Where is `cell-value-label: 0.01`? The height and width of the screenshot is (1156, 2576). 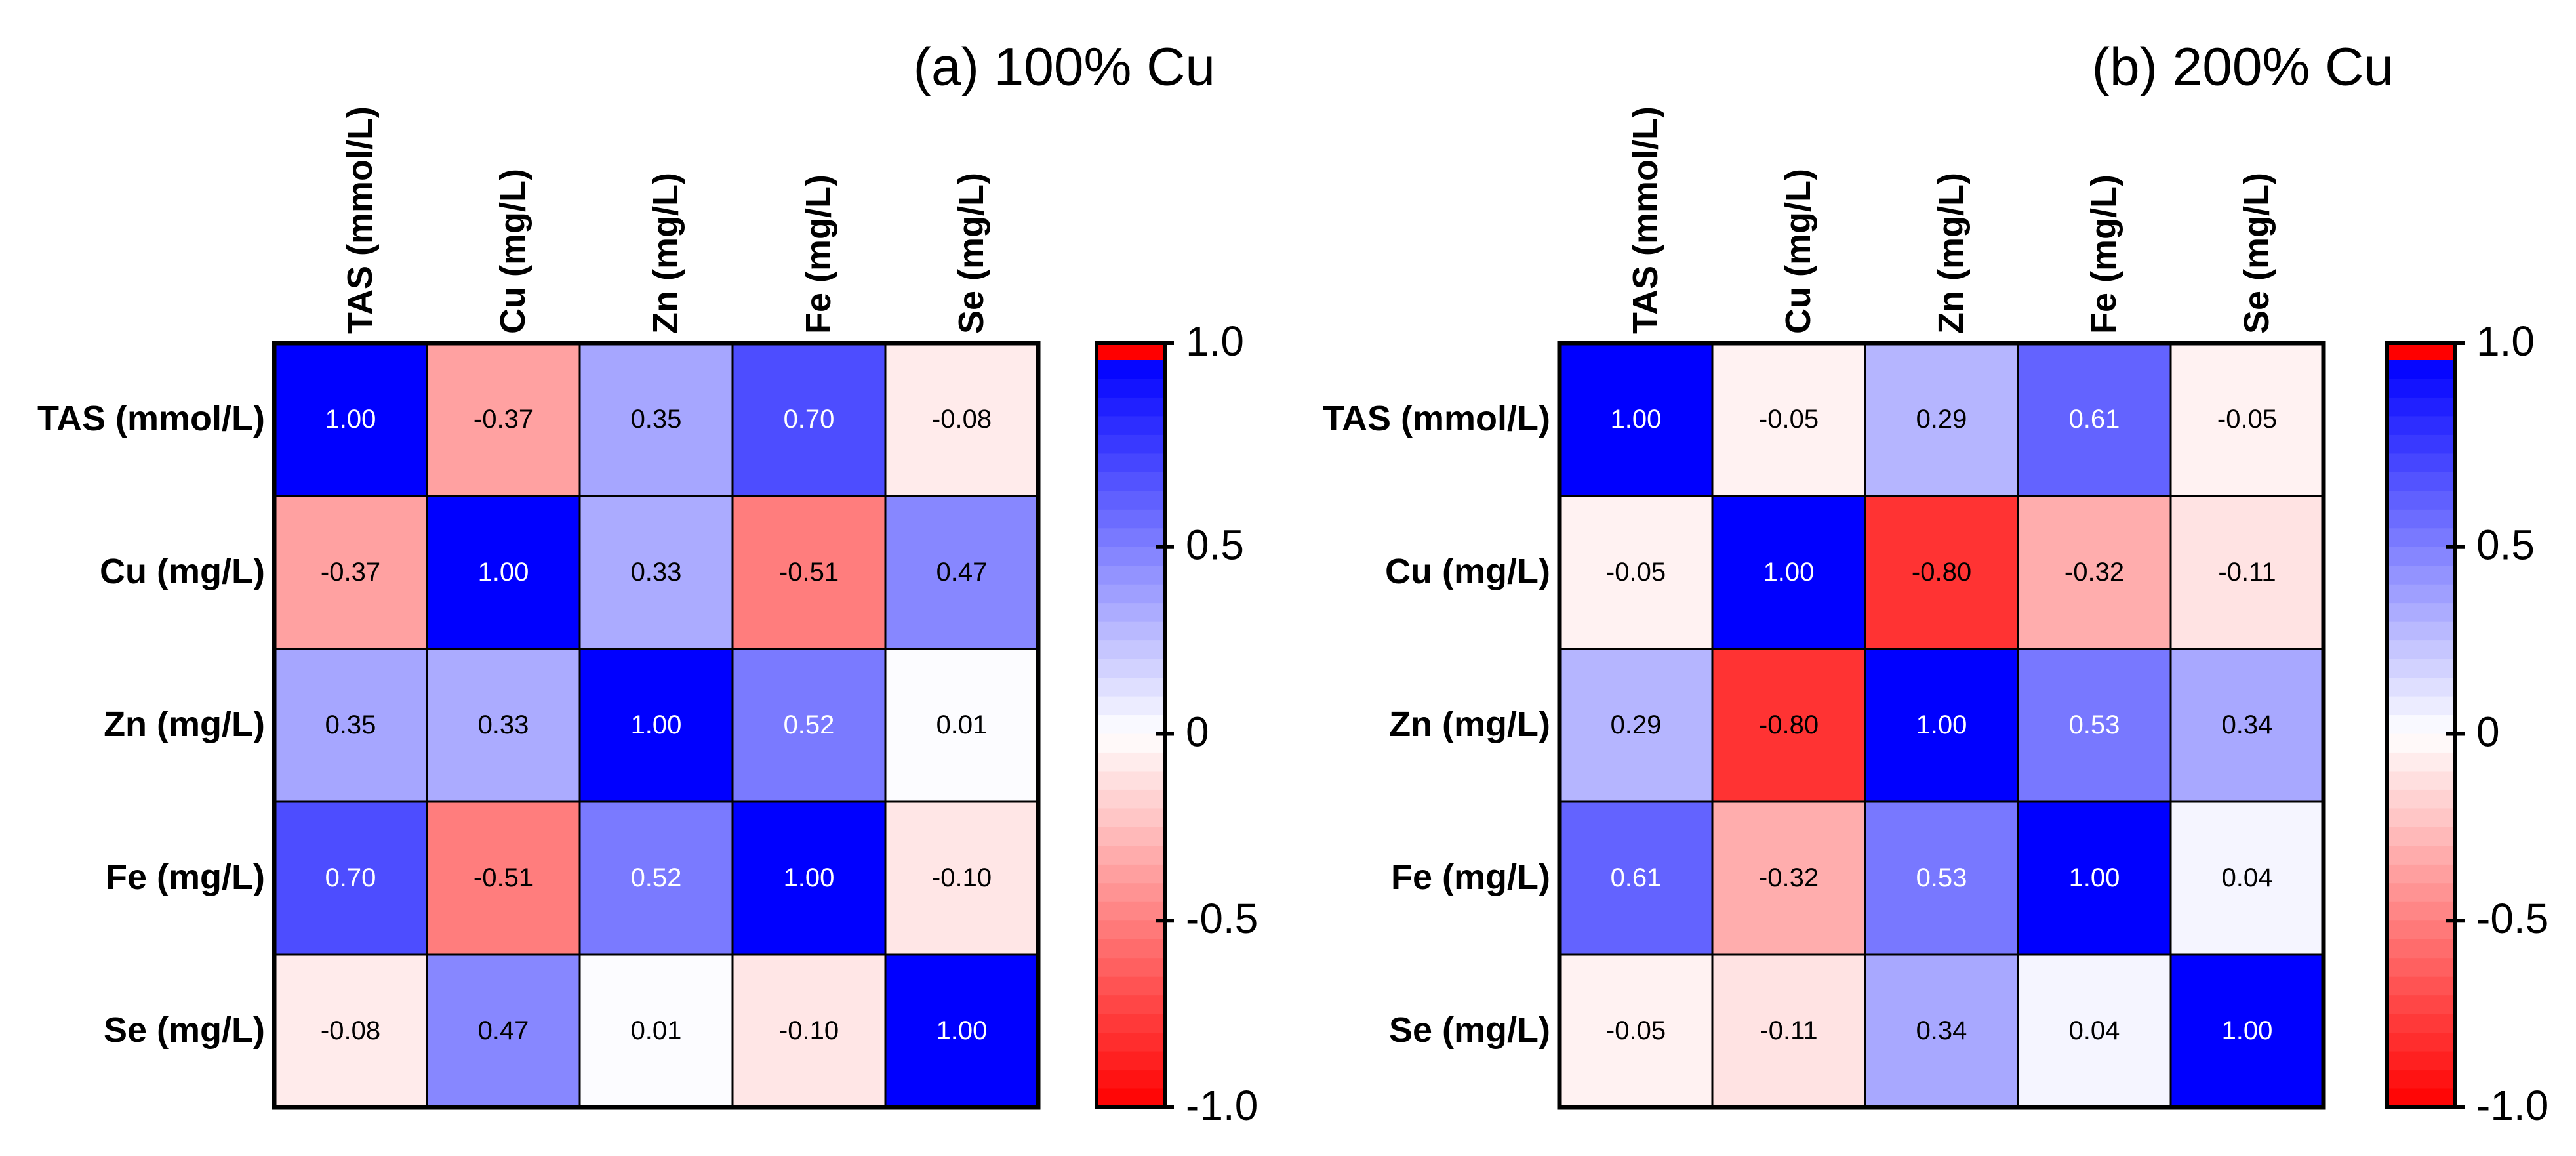 cell-value-label: 0.01 is located at coordinates (962, 725).